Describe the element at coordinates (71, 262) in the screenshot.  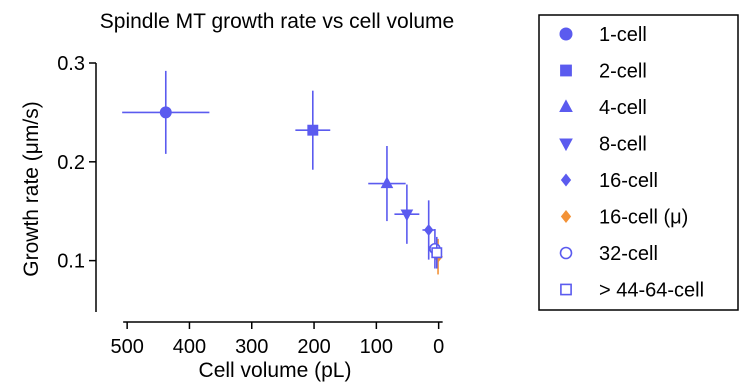
I see `y-tick-label: 0.1` at that location.